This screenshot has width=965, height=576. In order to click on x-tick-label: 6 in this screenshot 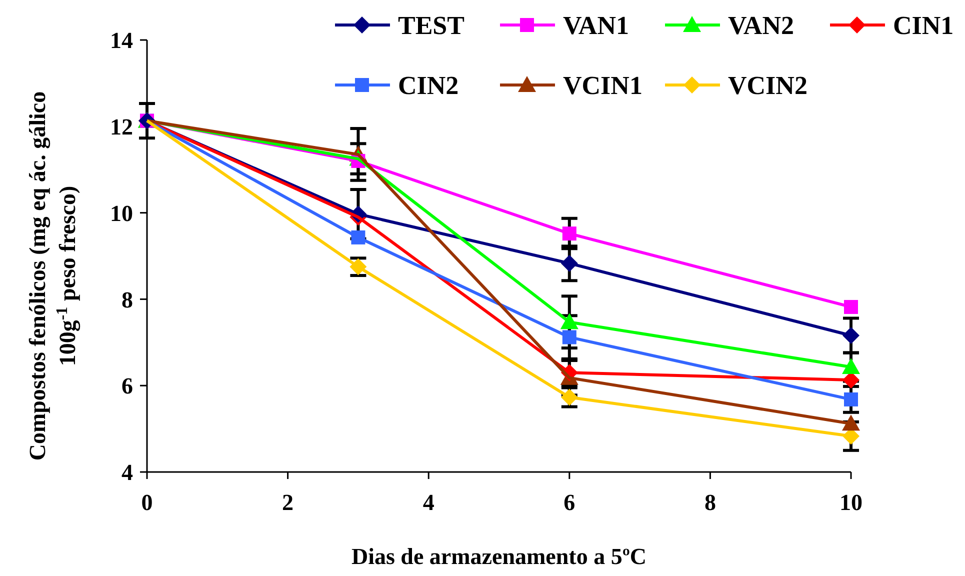, I will do `click(570, 502)`.